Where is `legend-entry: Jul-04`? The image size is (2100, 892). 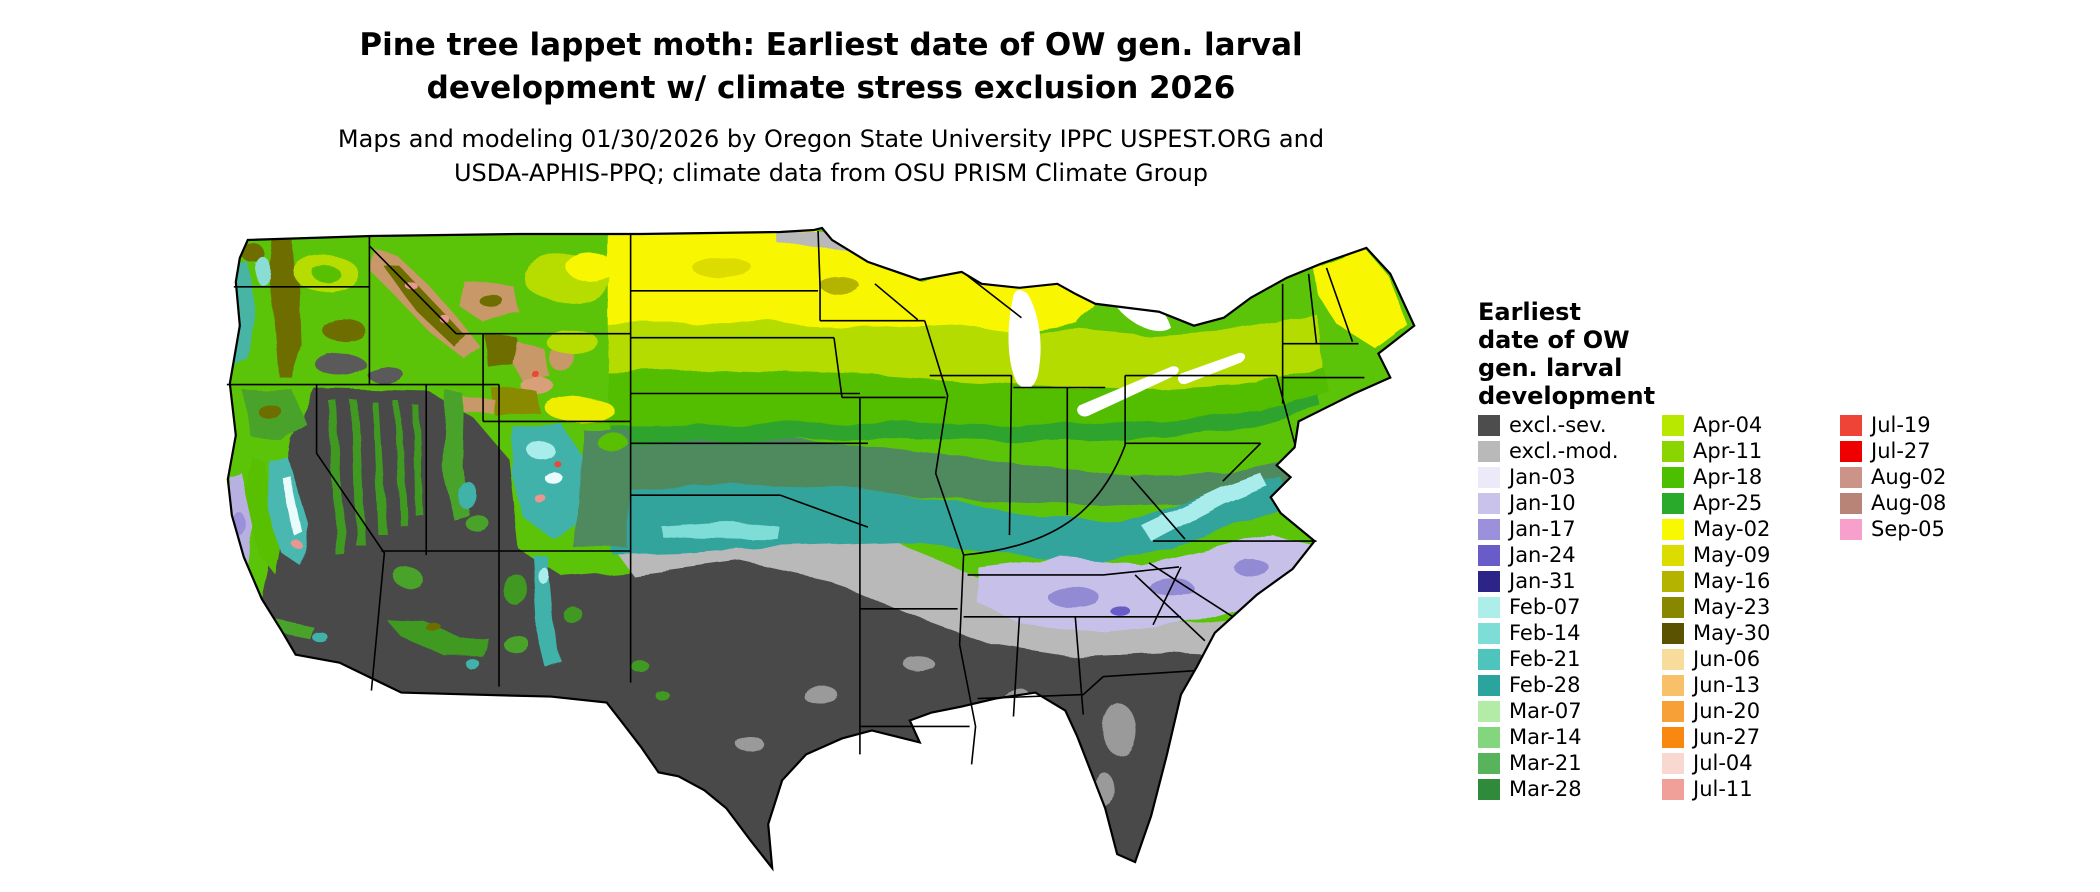
legend-entry: Jul-04 is located at coordinates (1716, 763).